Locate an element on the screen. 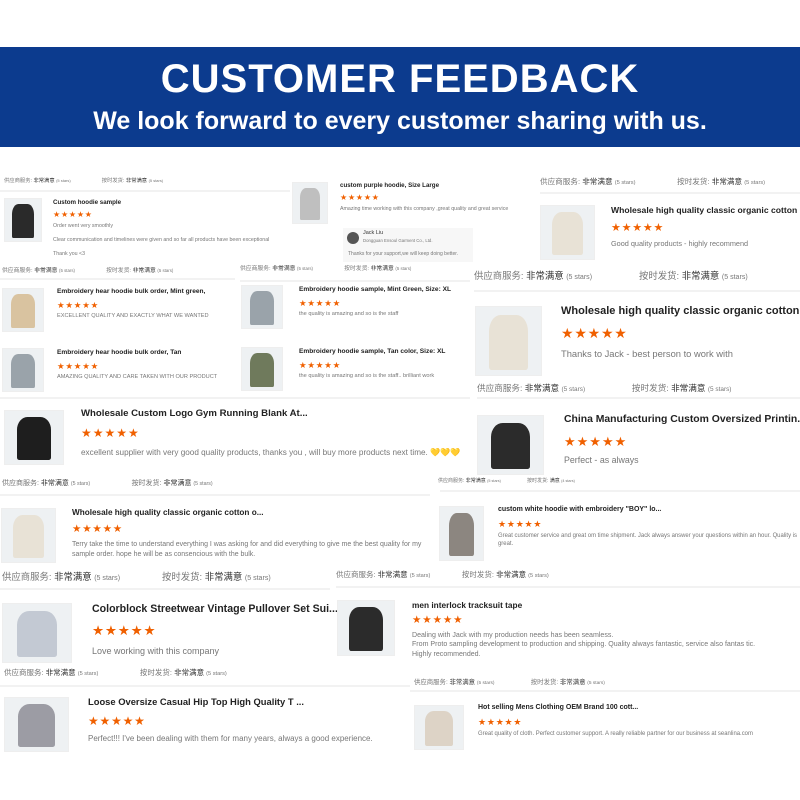  review-text: Good quality products - highly recommend is located at coordinates (680, 243).